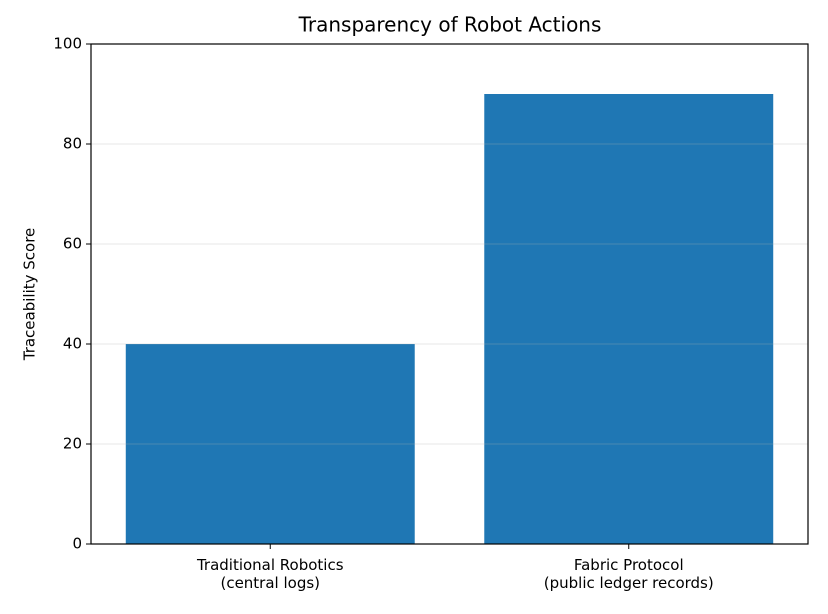 The height and width of the screenshot is (614, 828). Describe the element at coordinates (72, 144) in the screenshot. I see `y-tick-label: 80` at that location.